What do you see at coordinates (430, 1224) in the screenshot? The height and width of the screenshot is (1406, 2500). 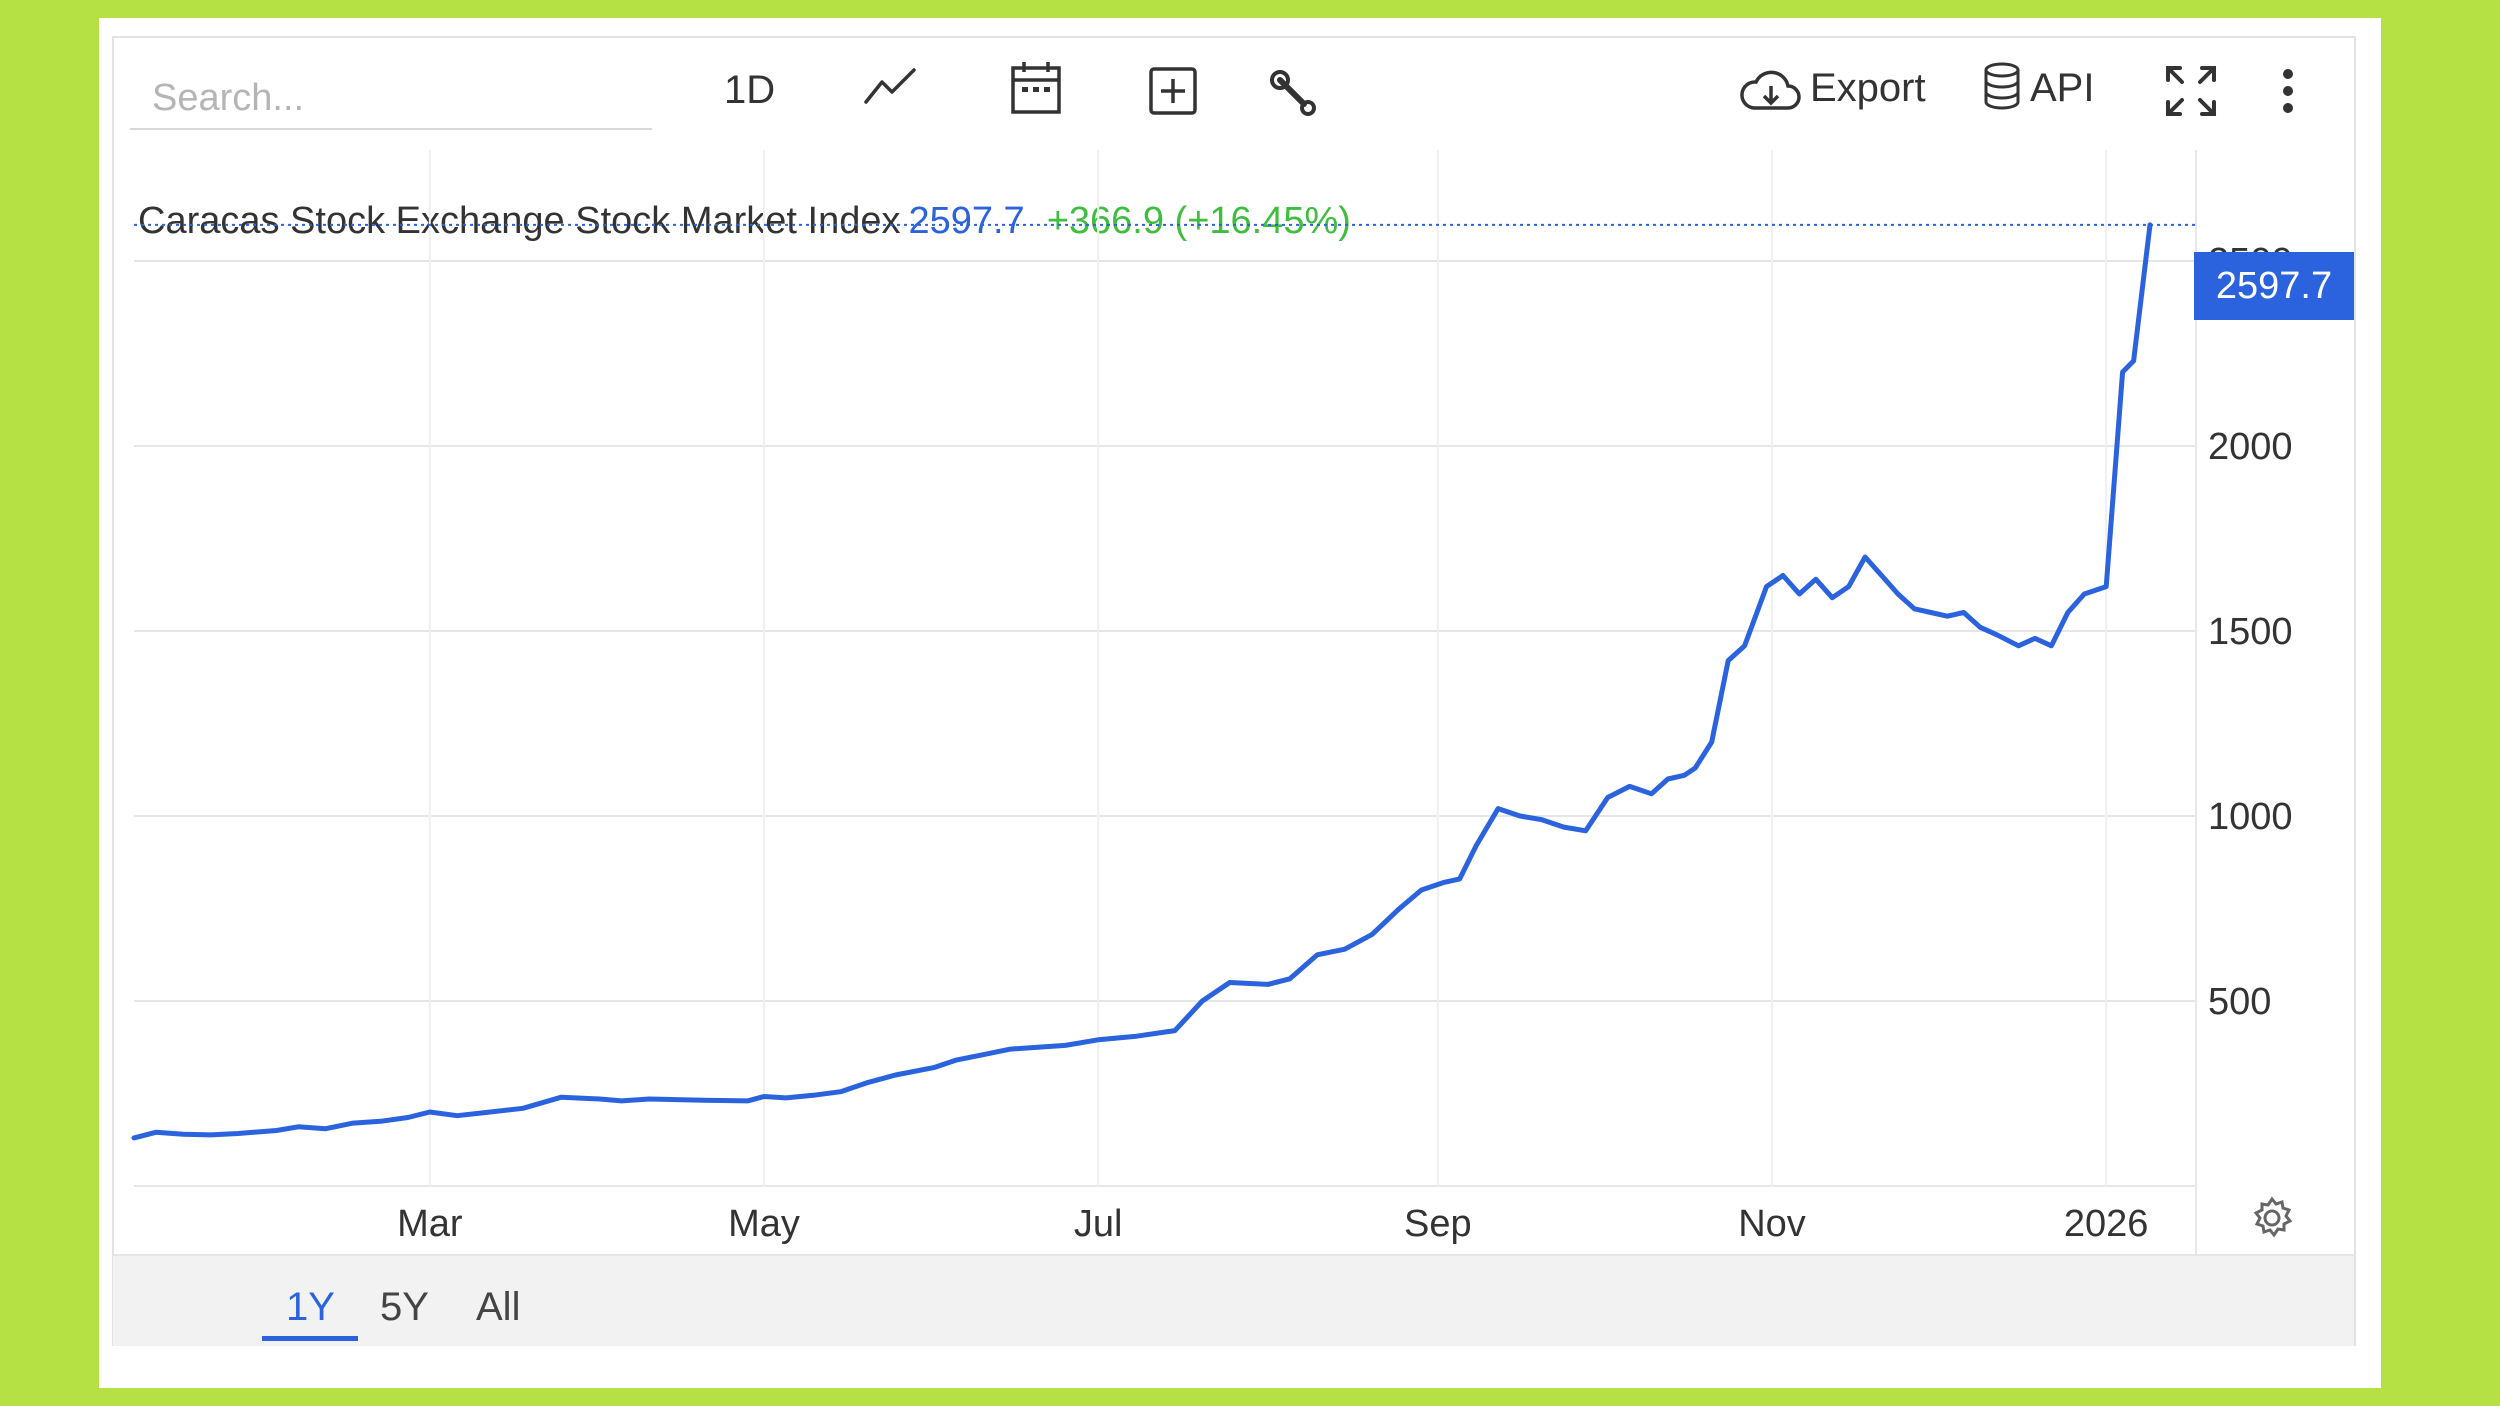 I see `x-tick-label: Mar` at bounding box center [430, 1224].